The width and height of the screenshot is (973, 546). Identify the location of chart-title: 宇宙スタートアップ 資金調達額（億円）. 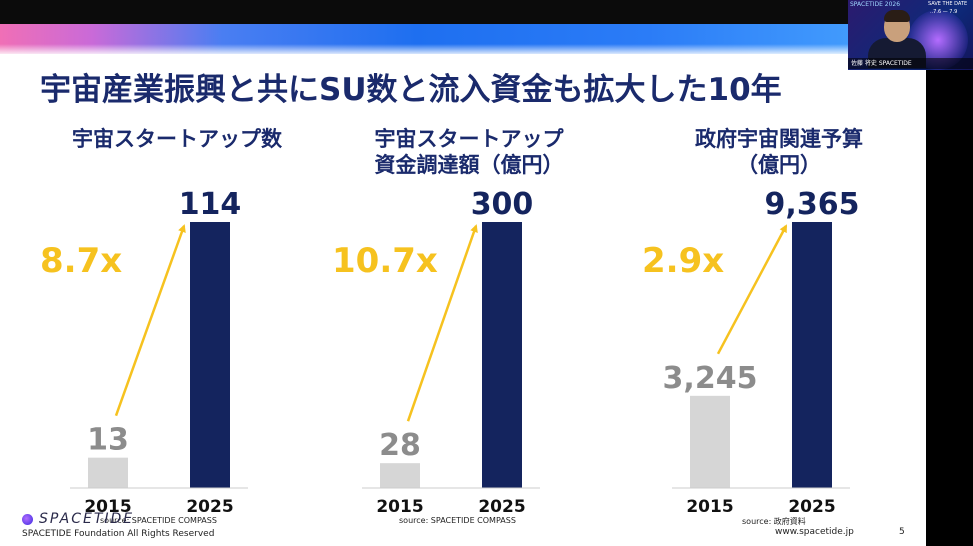
(469, 152).